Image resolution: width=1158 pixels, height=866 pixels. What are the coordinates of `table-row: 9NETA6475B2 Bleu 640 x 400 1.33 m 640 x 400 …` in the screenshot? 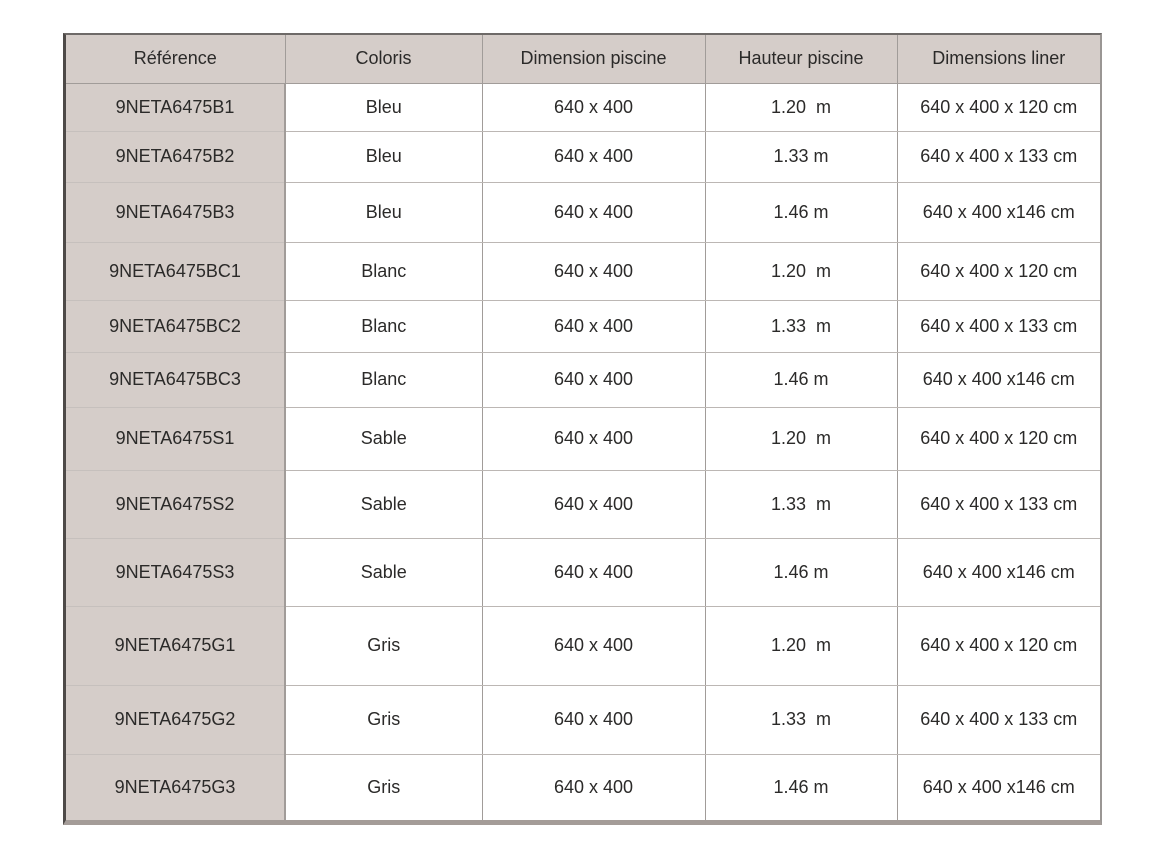 It's located at (583, 157).